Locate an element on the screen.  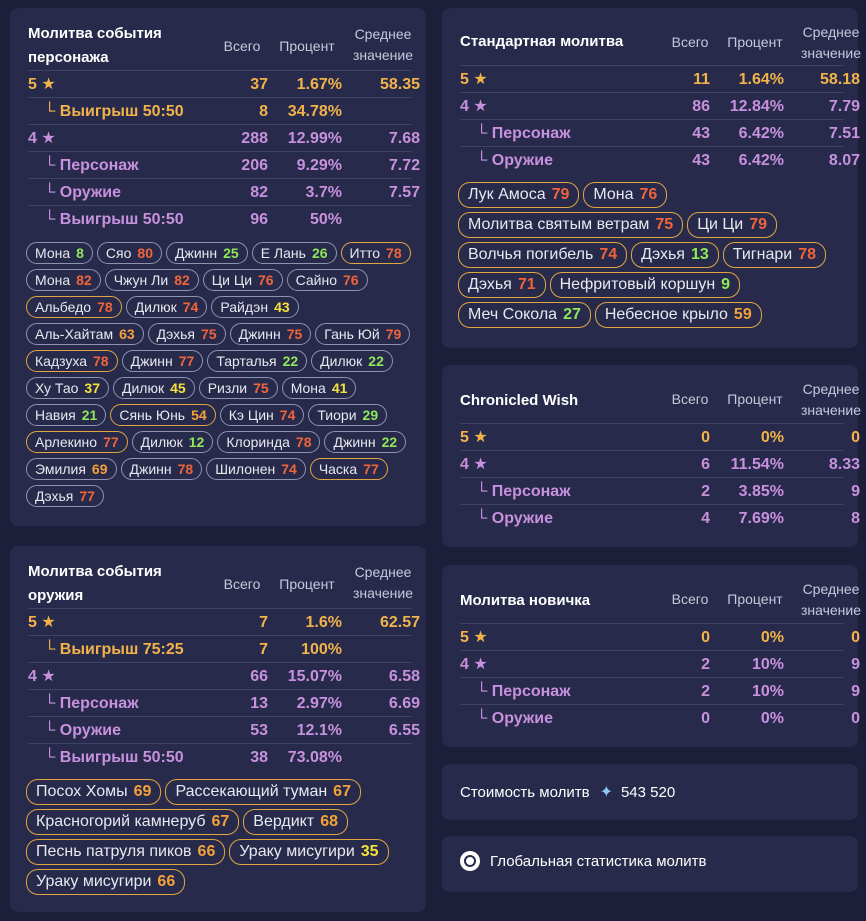
wish-cost-card: Стоимость молитв ✦ 543 520 is located at coordinates (650, 792).